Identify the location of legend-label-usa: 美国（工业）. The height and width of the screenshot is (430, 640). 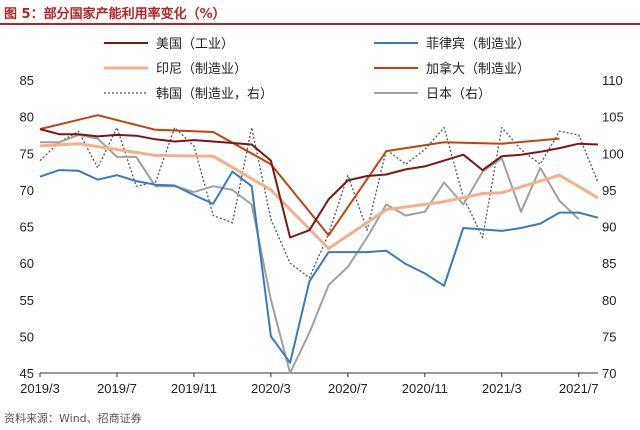
(195, 44).